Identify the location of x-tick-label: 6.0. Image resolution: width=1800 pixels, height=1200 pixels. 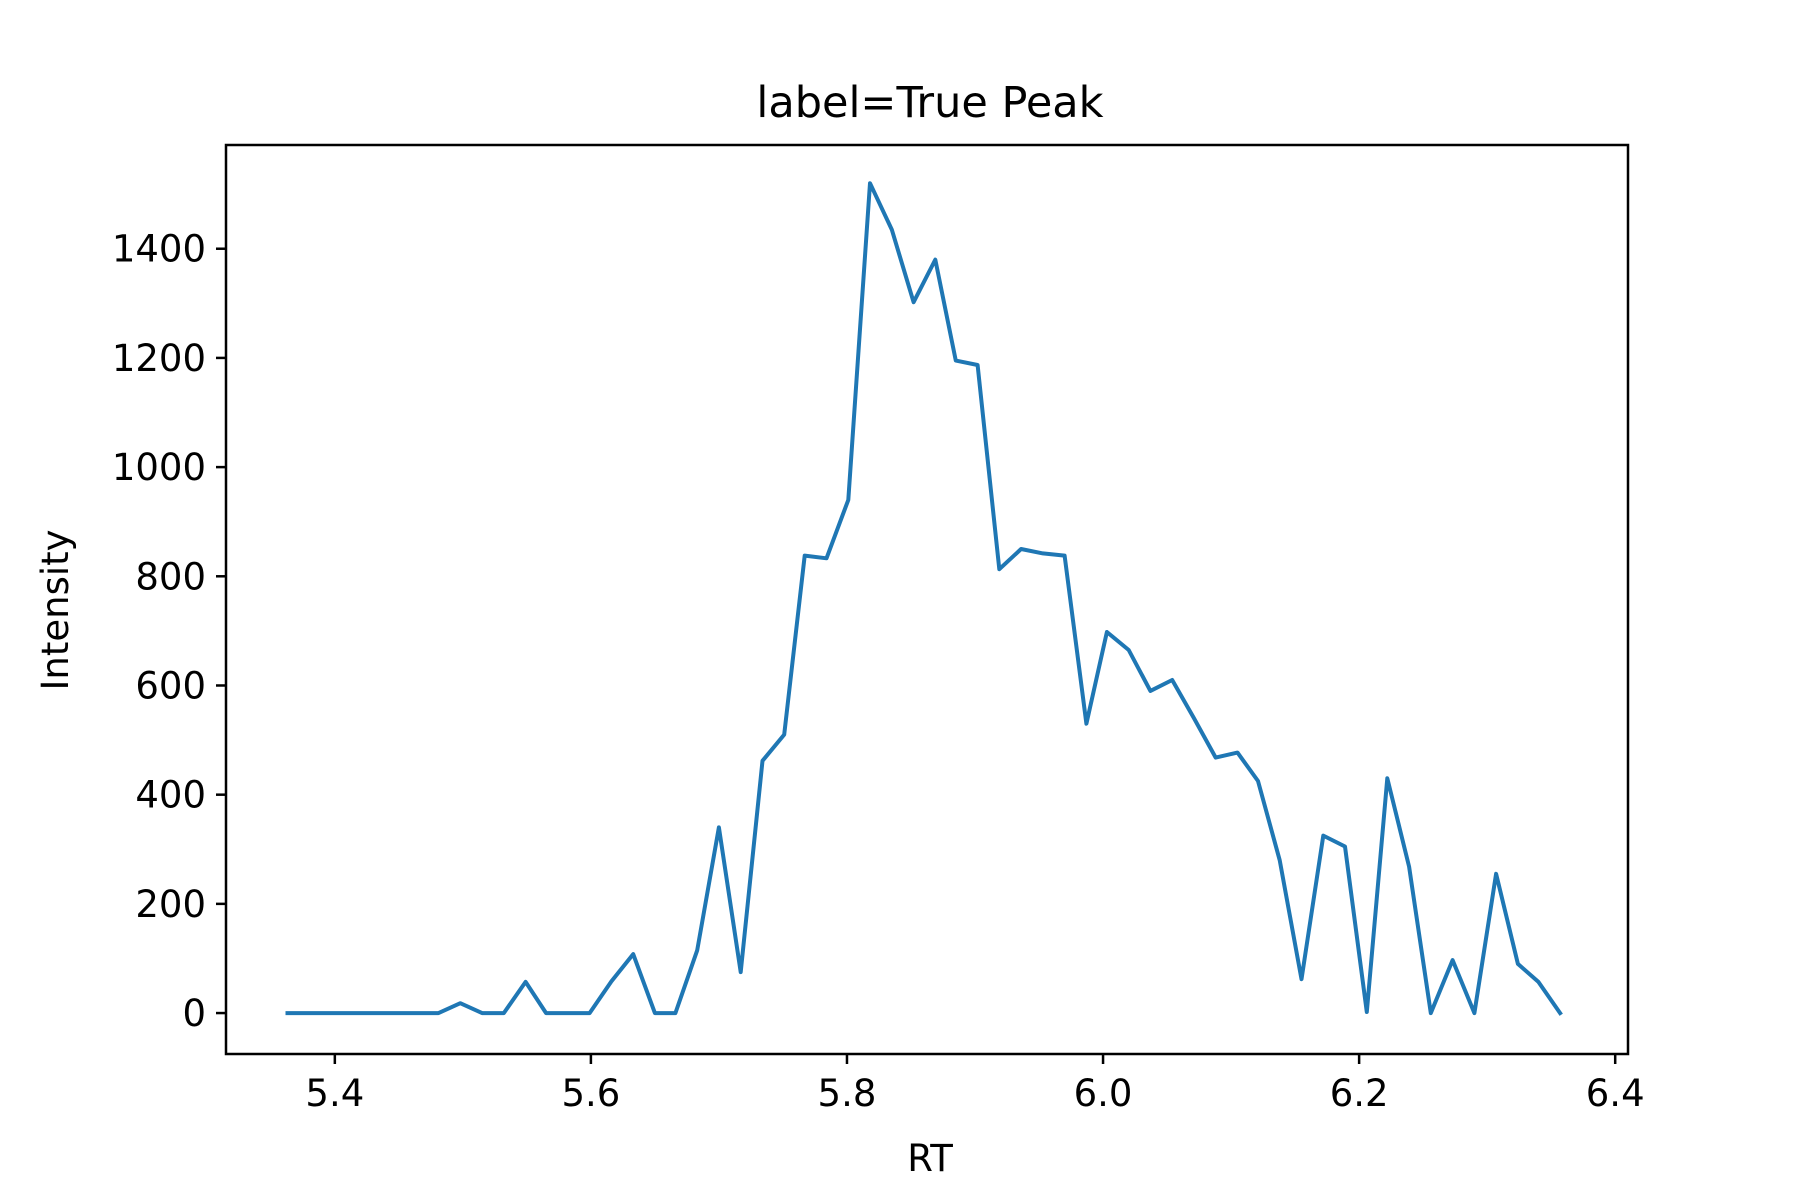
(1103, 1093).